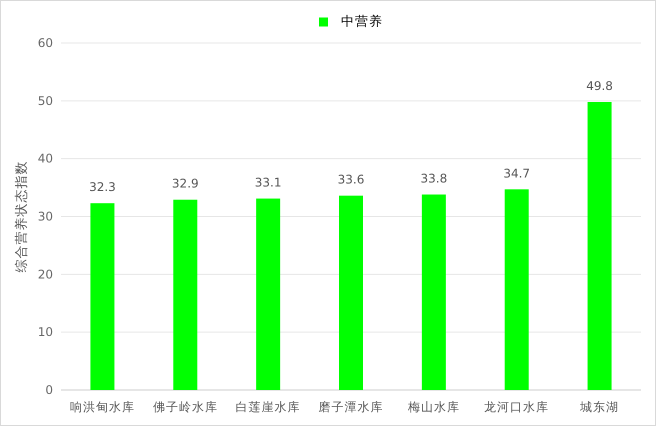 This screenshot has height=426, width=656. I want to click on data-label: 32.3, so click(102, 187).